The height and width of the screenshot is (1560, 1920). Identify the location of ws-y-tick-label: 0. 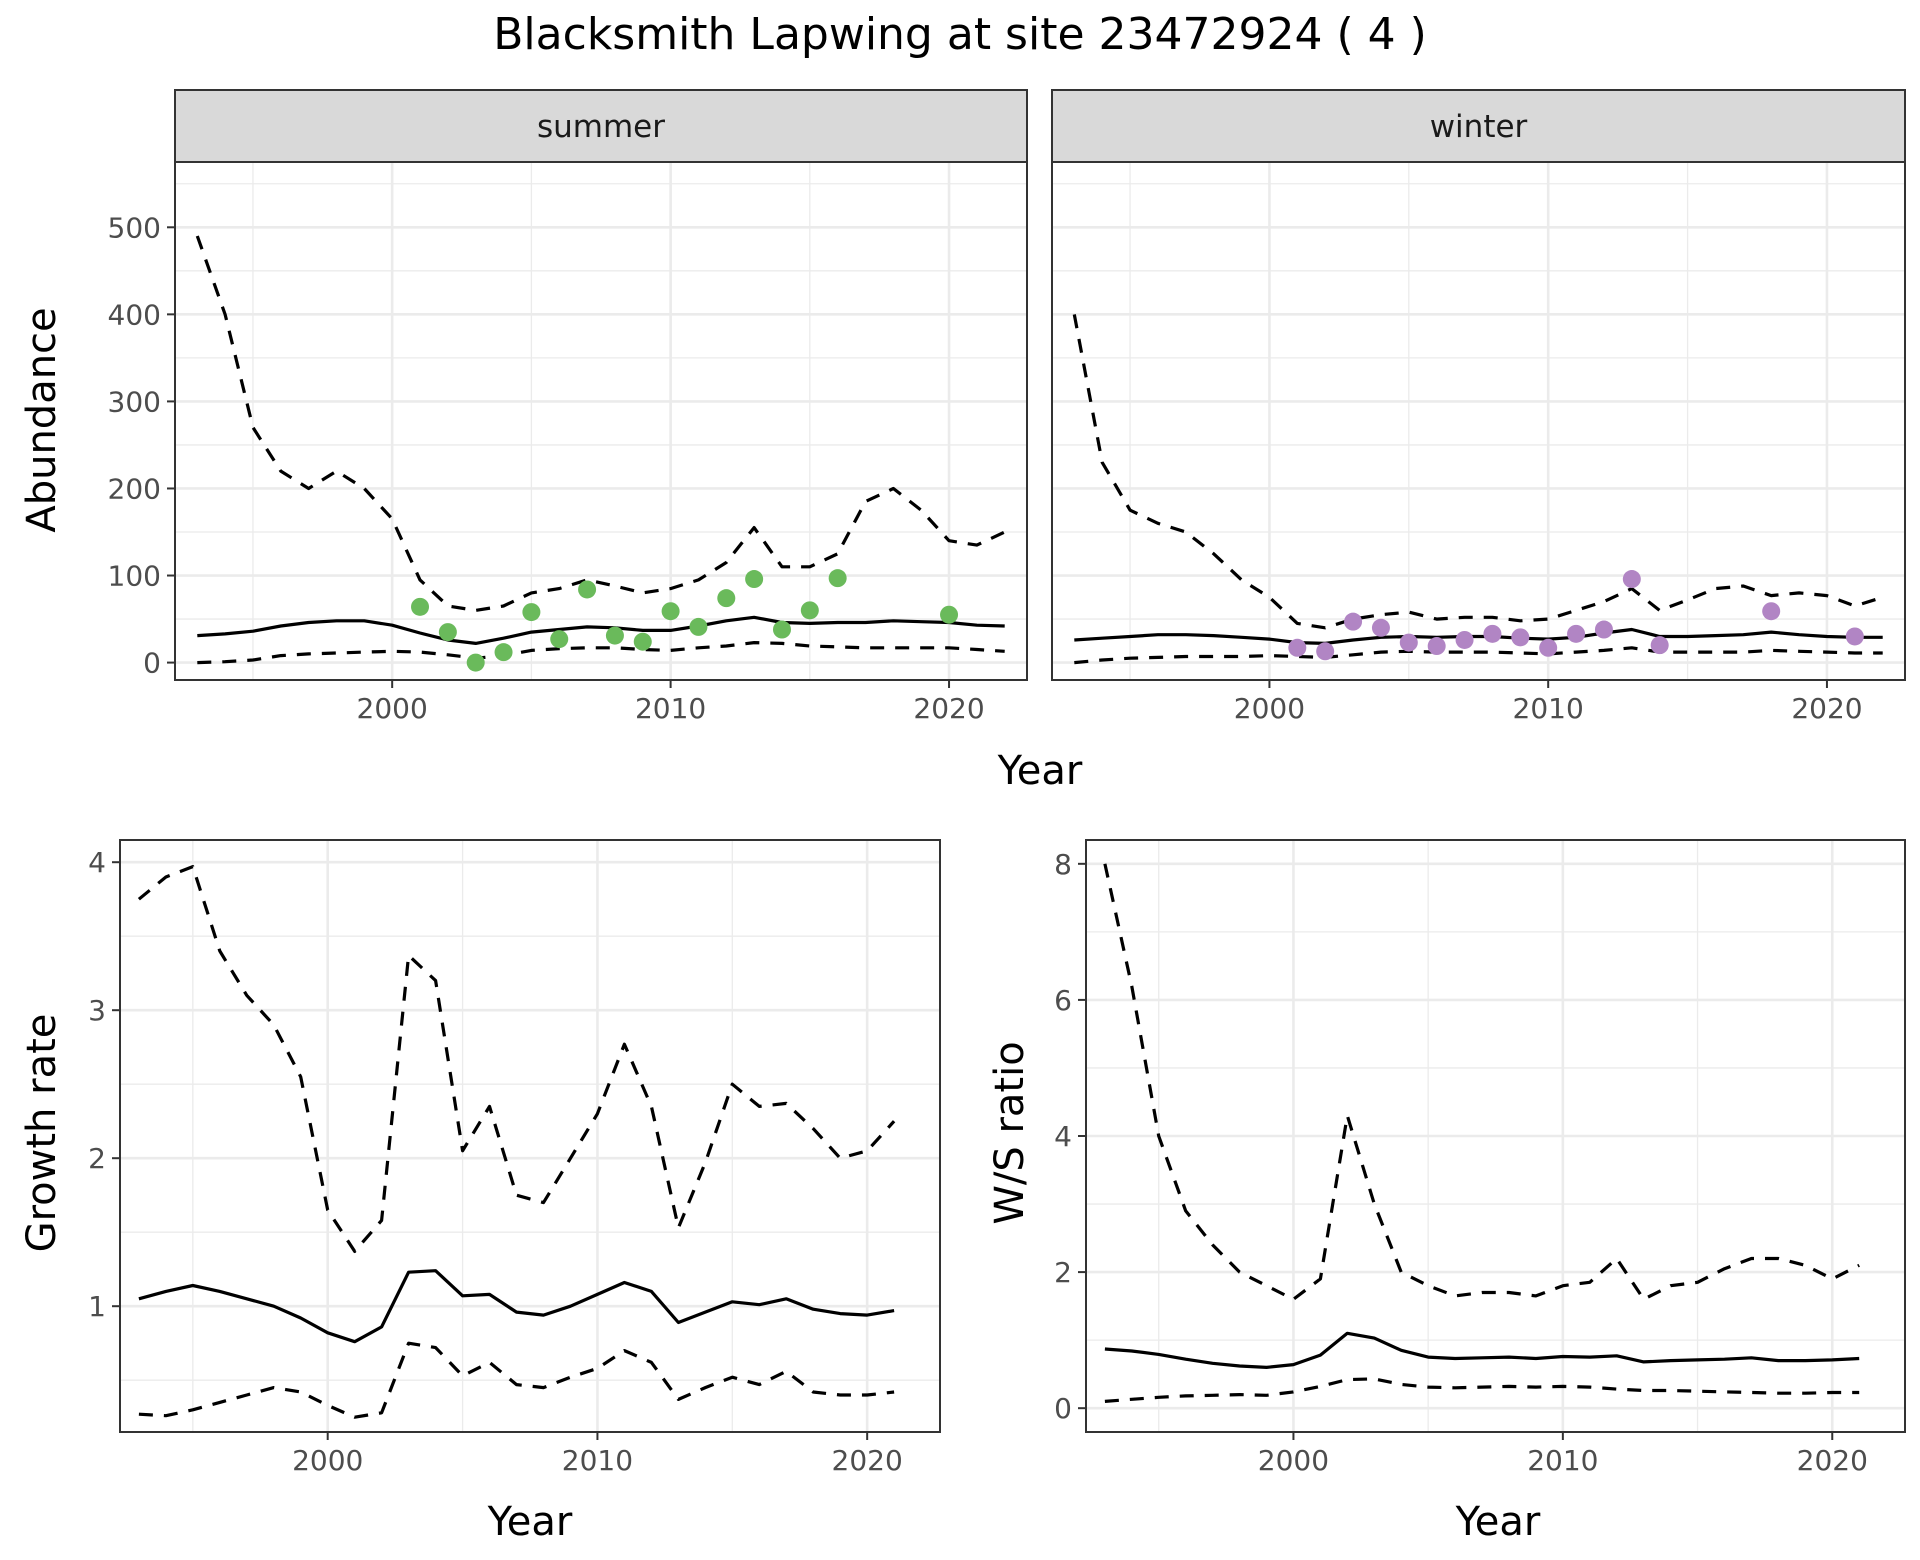
(1063, 1408).